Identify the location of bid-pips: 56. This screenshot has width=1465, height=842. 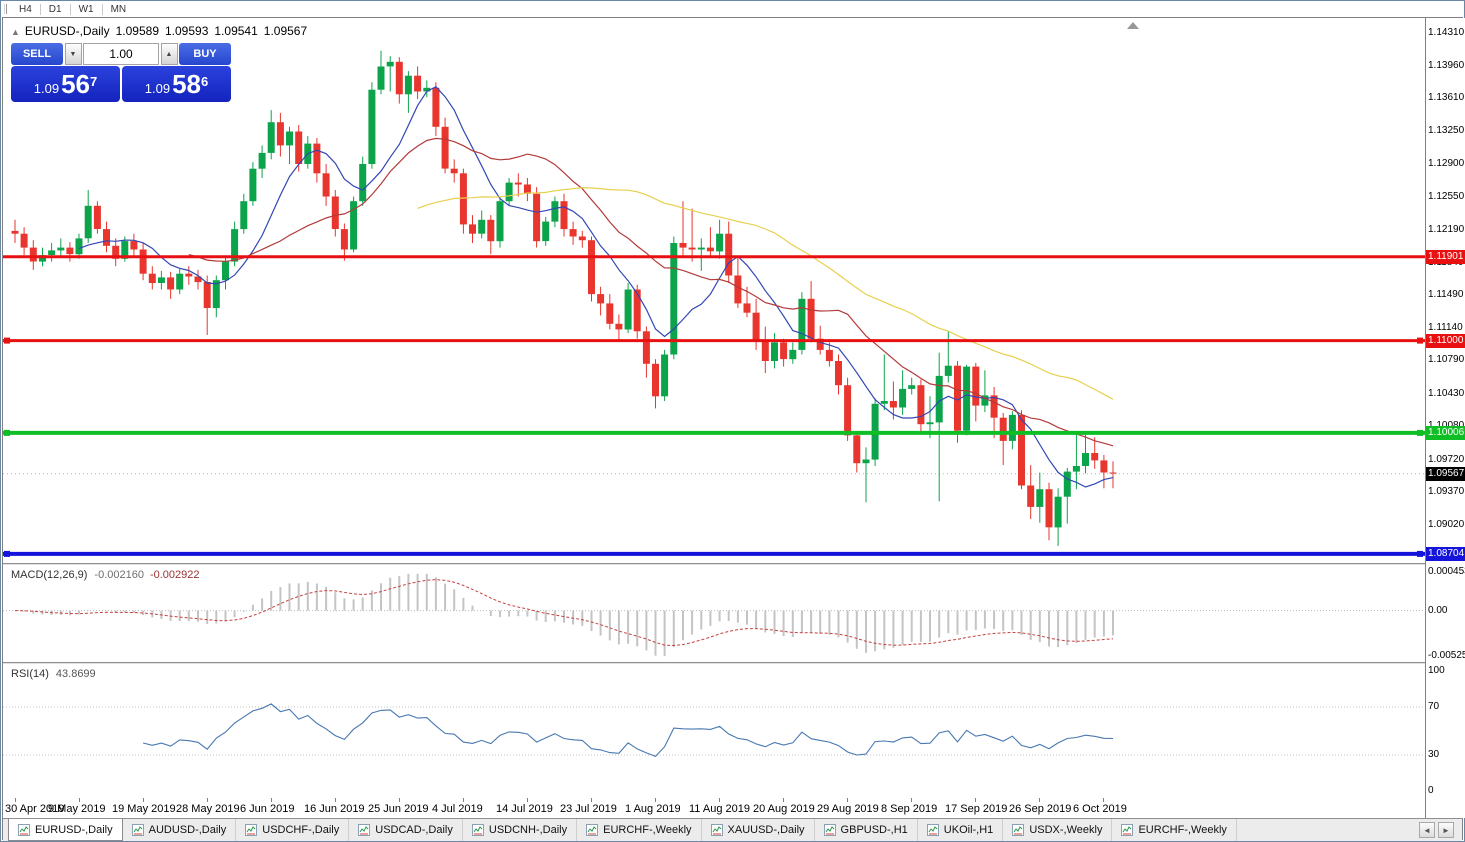
(75, 84).